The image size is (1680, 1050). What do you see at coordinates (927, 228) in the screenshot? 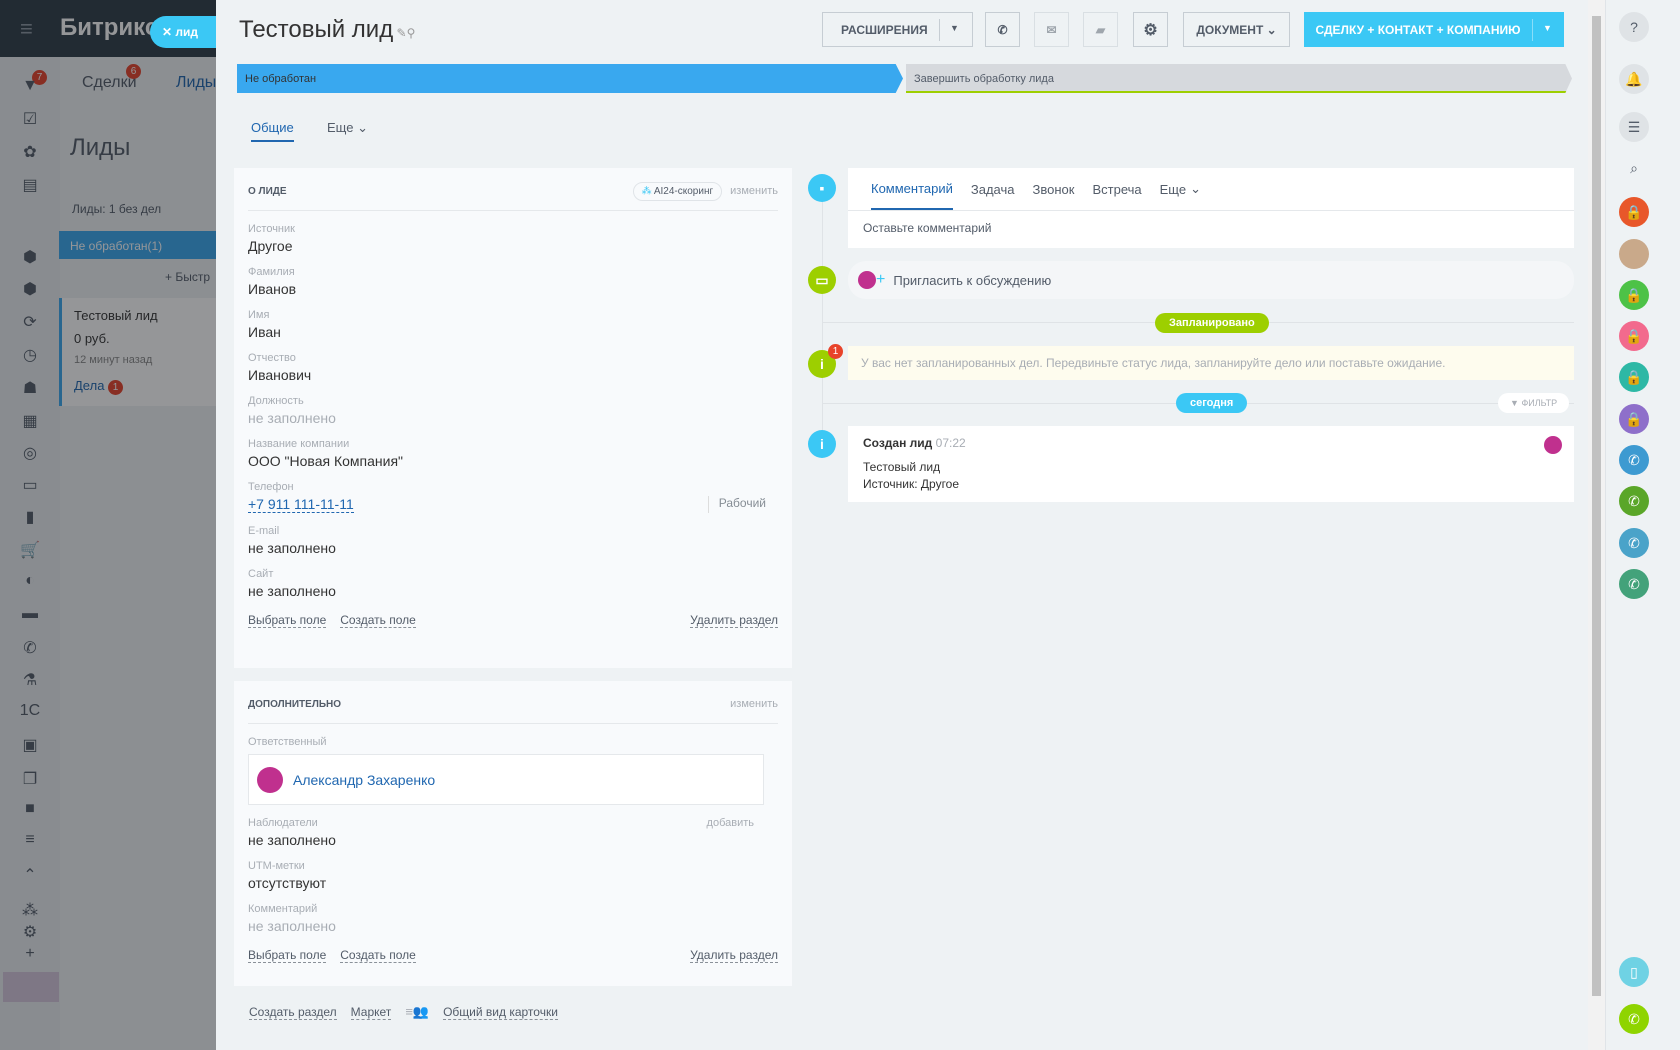
I see `comment-input: Оставьте комментарий` at bounding box center [927, 228].